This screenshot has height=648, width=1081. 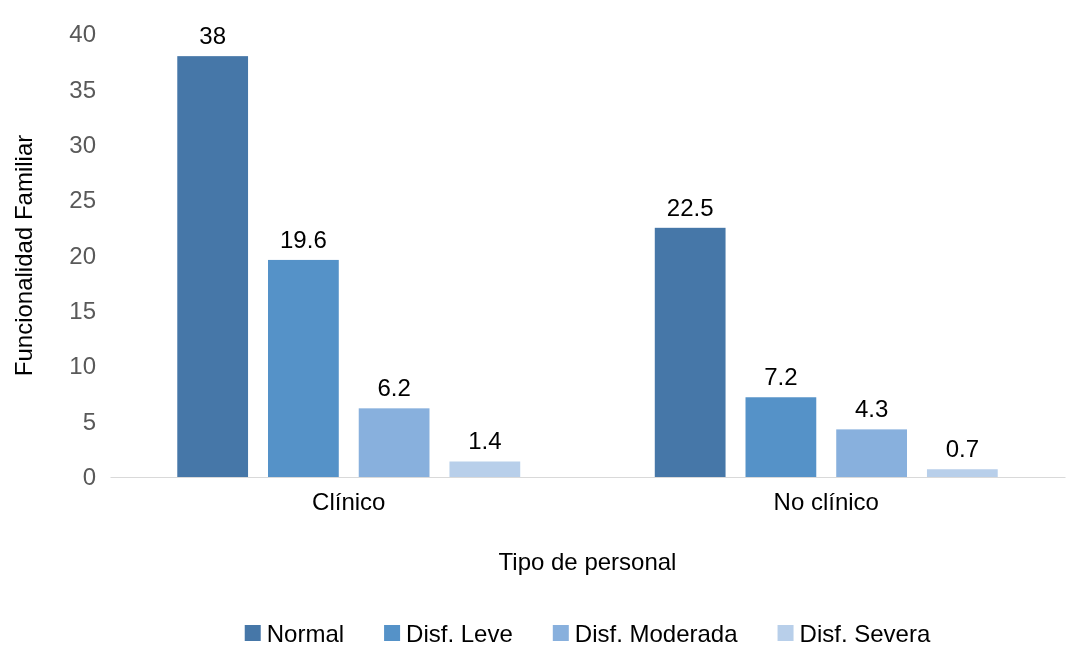 What do you see at coordinates (89, 477) in the screenshot?
I see `y-tick-label: 0` at bounding box center [89, 477].